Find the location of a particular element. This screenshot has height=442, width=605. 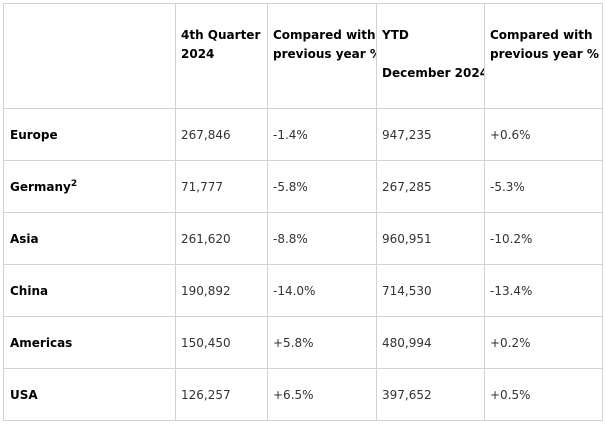

table-row: Asia 261,620 -8.8% 960,951 -10.2% is located at coordinates (303, 238).